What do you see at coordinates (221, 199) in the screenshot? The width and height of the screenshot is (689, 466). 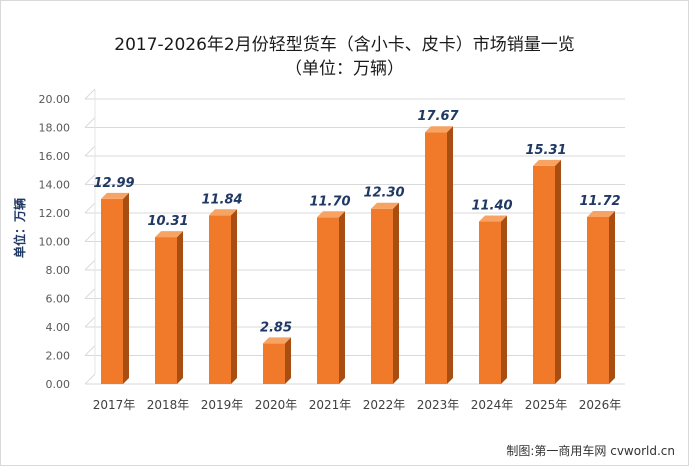 I see `value-label: 11.84` at bounding box center [221, 199].